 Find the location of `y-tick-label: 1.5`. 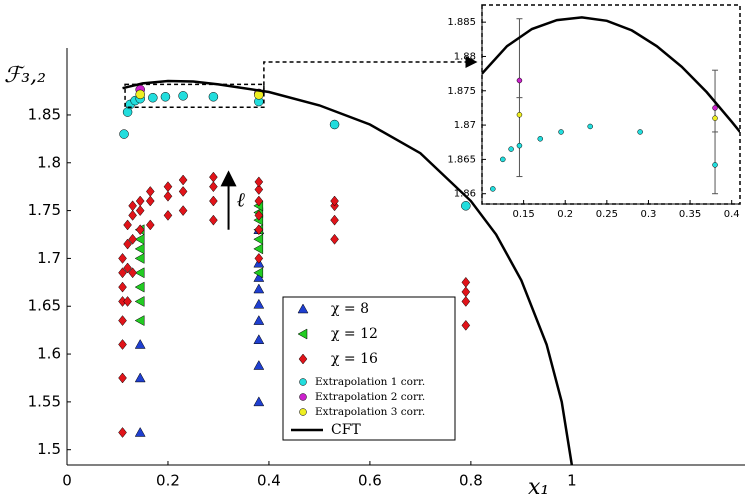

y-tick-label: 1.5 is located at coordinates (49, 449).